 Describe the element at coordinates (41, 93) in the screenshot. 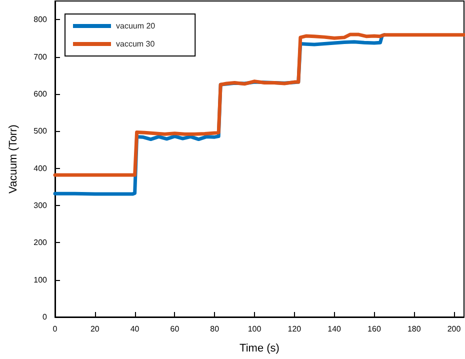

I see `y-tick-label: 600` at that location.